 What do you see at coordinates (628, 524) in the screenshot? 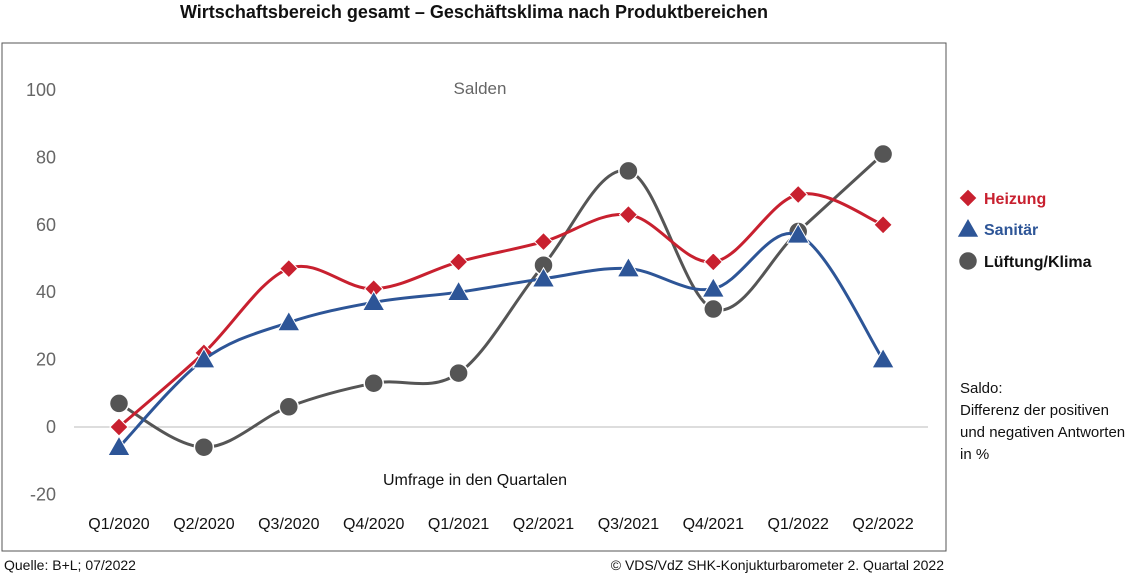
I see `x-tick-label: Q3/2021` at bounding box center [628, 524].